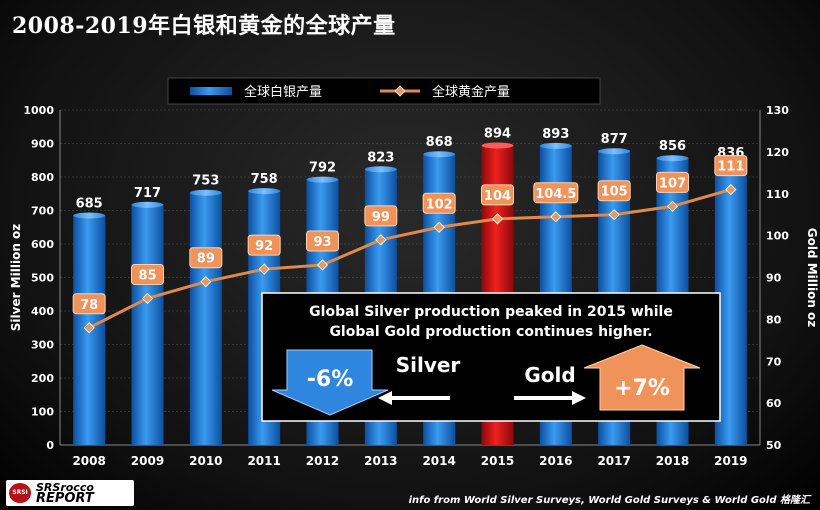  Describe the element at coordinates (642, 388) in the screenshot. I see `gold-change-label: +7%` at that location.